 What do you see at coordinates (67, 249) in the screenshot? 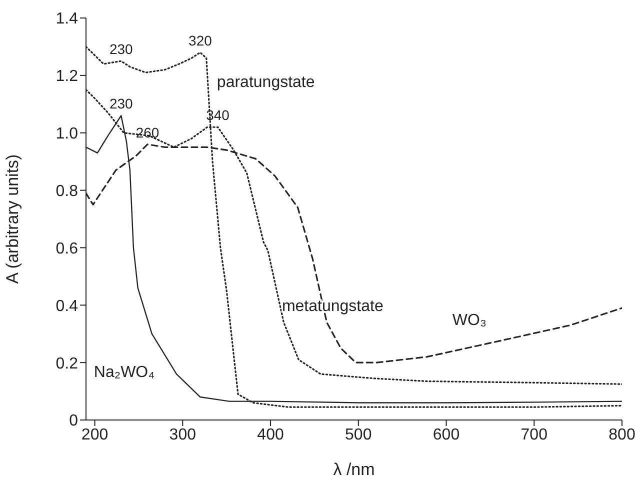
I see `y-tick-label: 0.6` at bounding box center [67, 249].